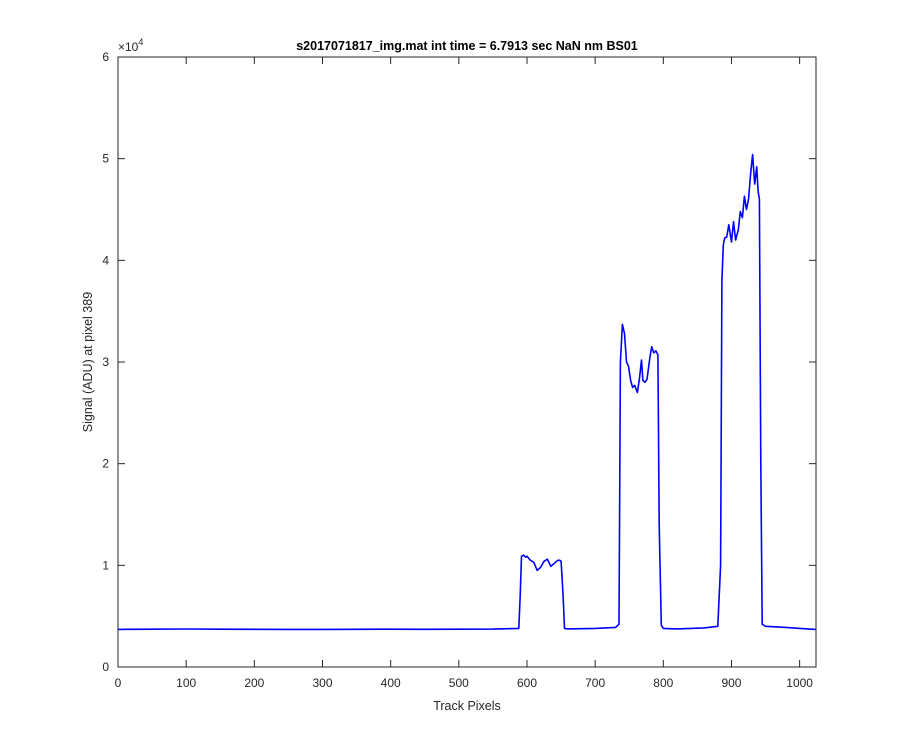  What do you see at coordinates (459, 683) in the screenshot?
I see `x-tick-label: 500` at bounding box center [459, 683].